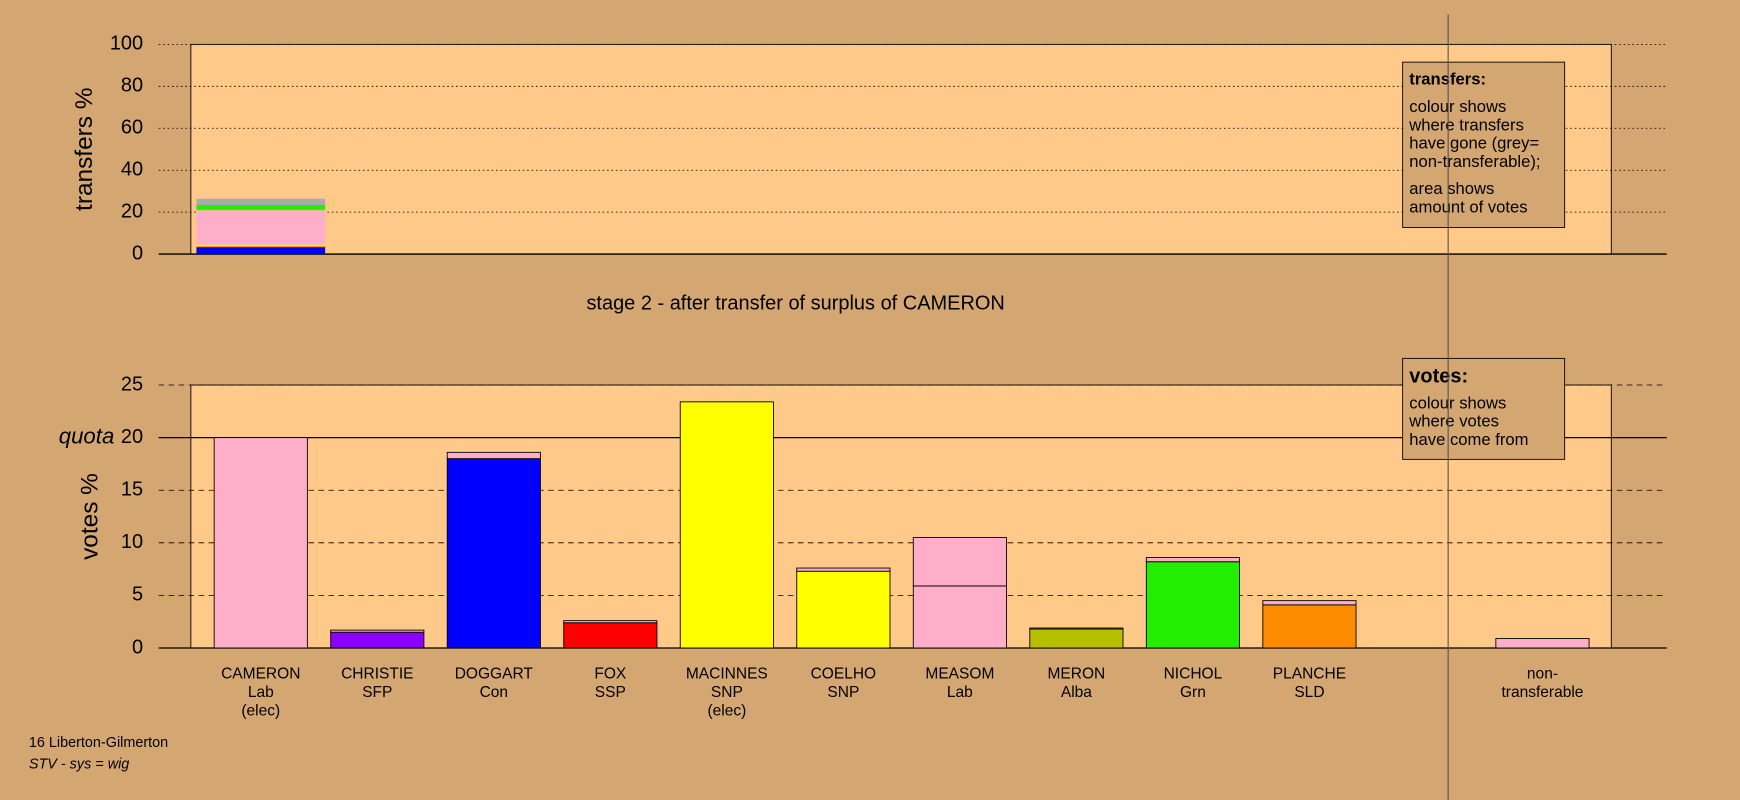  What do you see at coordinates (844, 674) in the screenshot?
I see `x-tick-label: COELHO` at bounding box center [844, 674].